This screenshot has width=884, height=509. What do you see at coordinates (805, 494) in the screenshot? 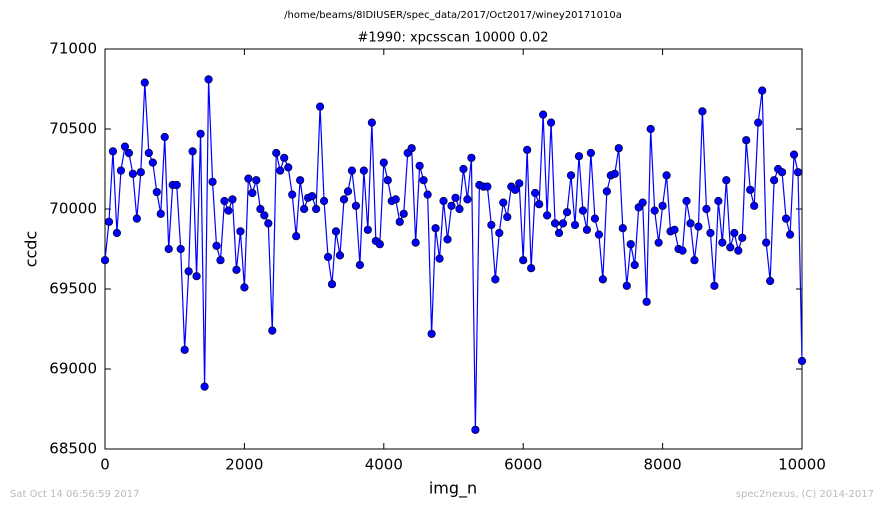
I see `footer-right: spec2nexus, (C) 2014-2017` at bounding box center [805, 494].